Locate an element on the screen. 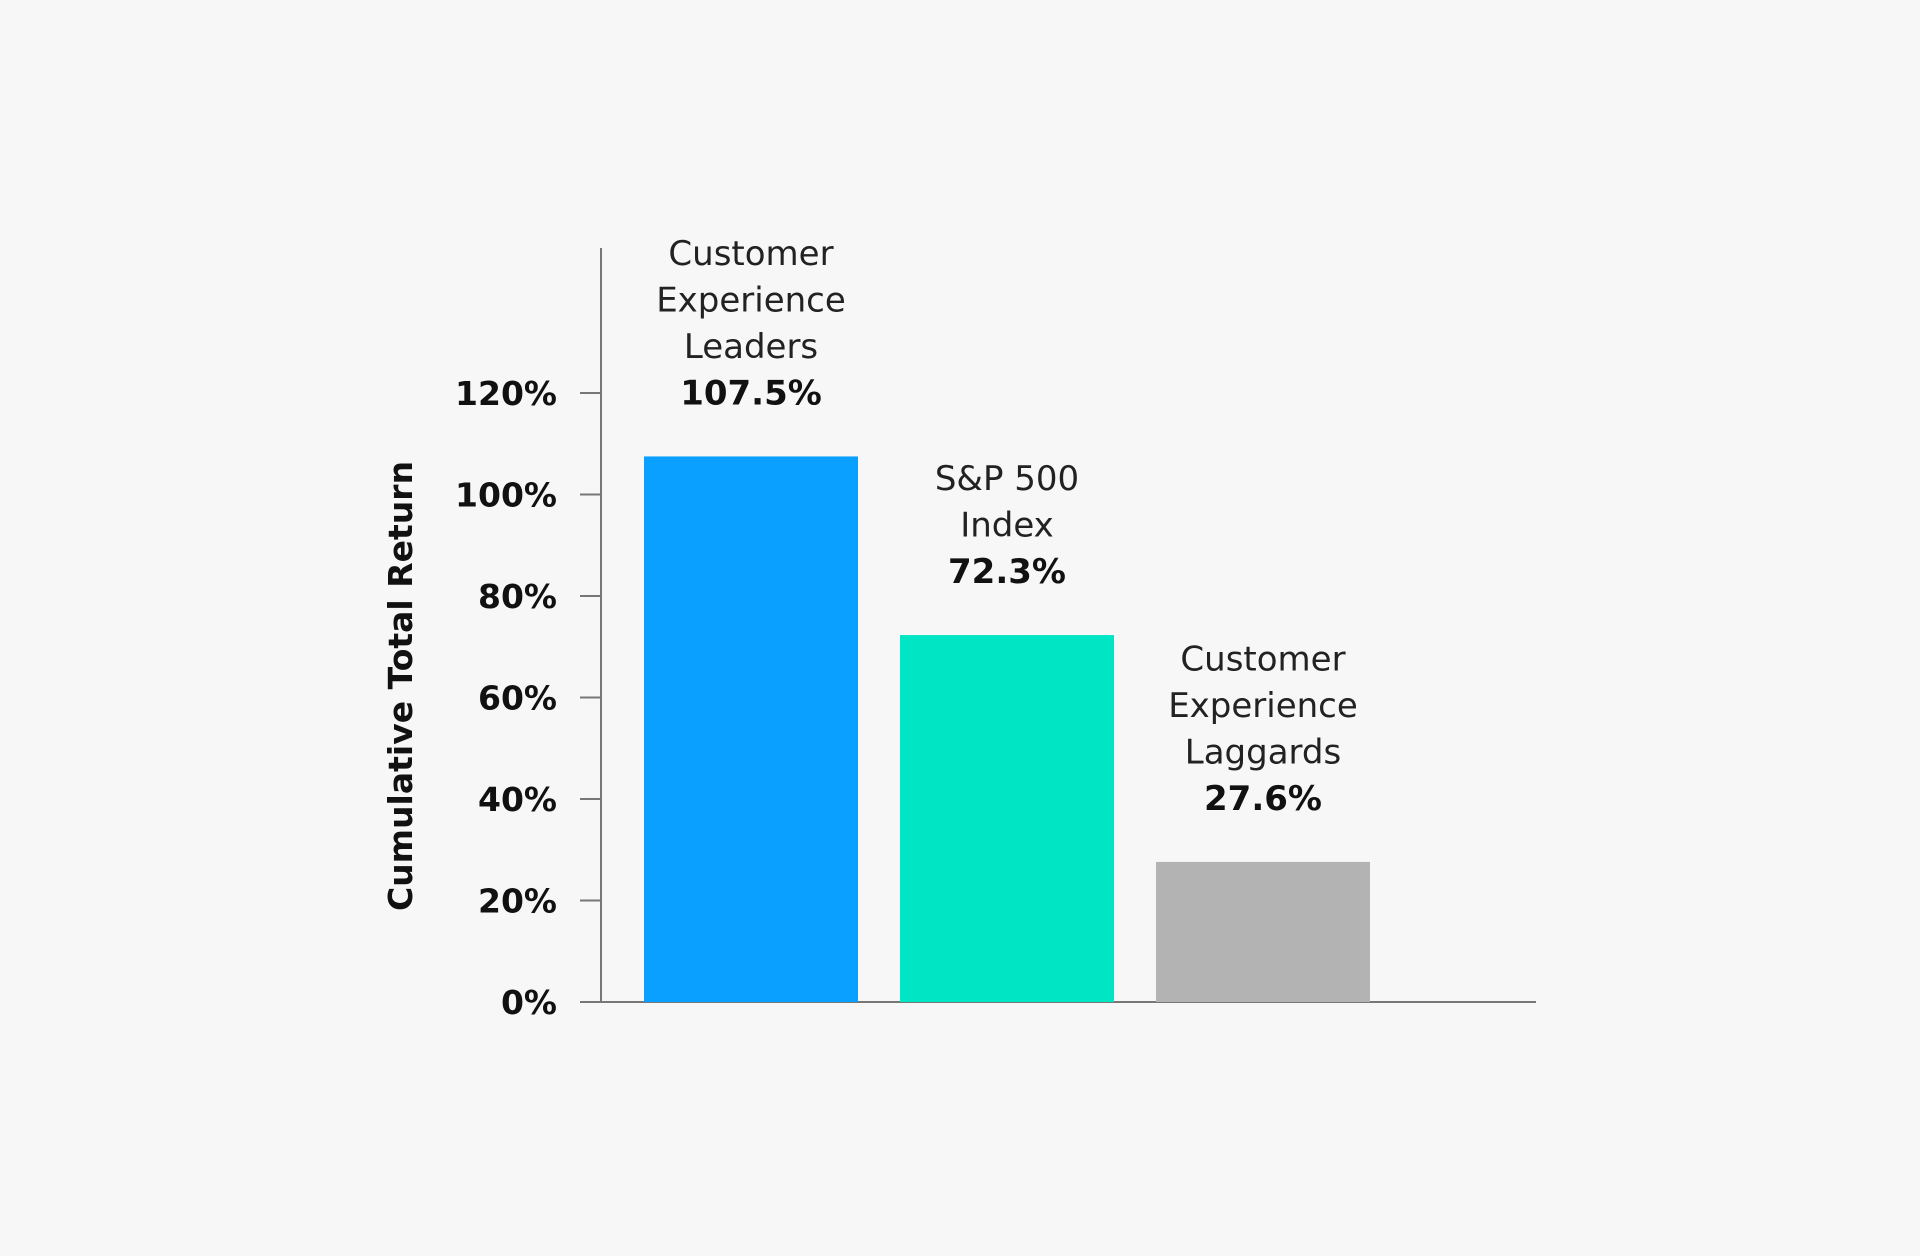 The width and height of the screenshot is (1920, 1256). y-tick-label: 80% is located at coordinates (517, 596).